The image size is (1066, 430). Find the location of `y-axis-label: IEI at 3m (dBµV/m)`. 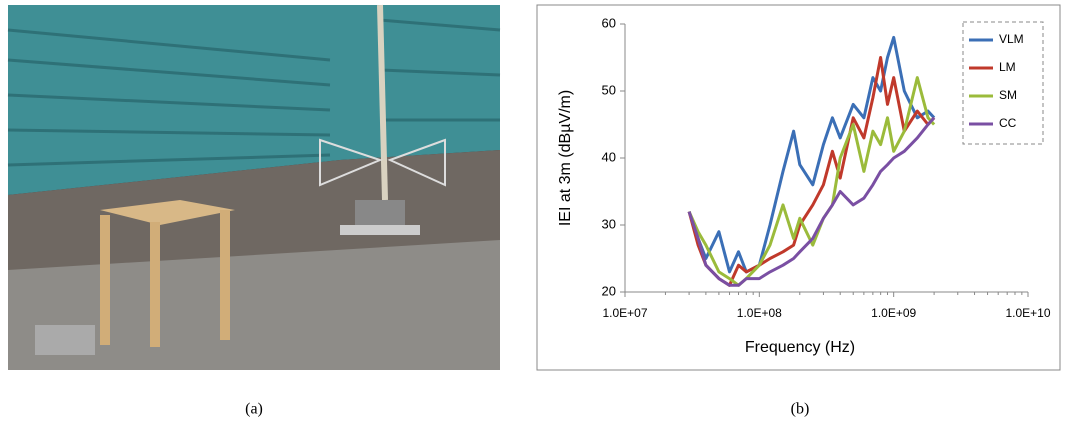

y-axis-label: IEI at 3m (dBµV/m) is located at coordinates (565, 158).